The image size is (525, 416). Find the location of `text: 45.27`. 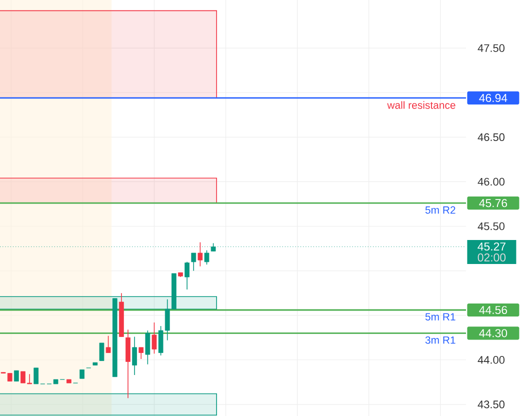

text: 45.27 is located at coordinates (492, 246).